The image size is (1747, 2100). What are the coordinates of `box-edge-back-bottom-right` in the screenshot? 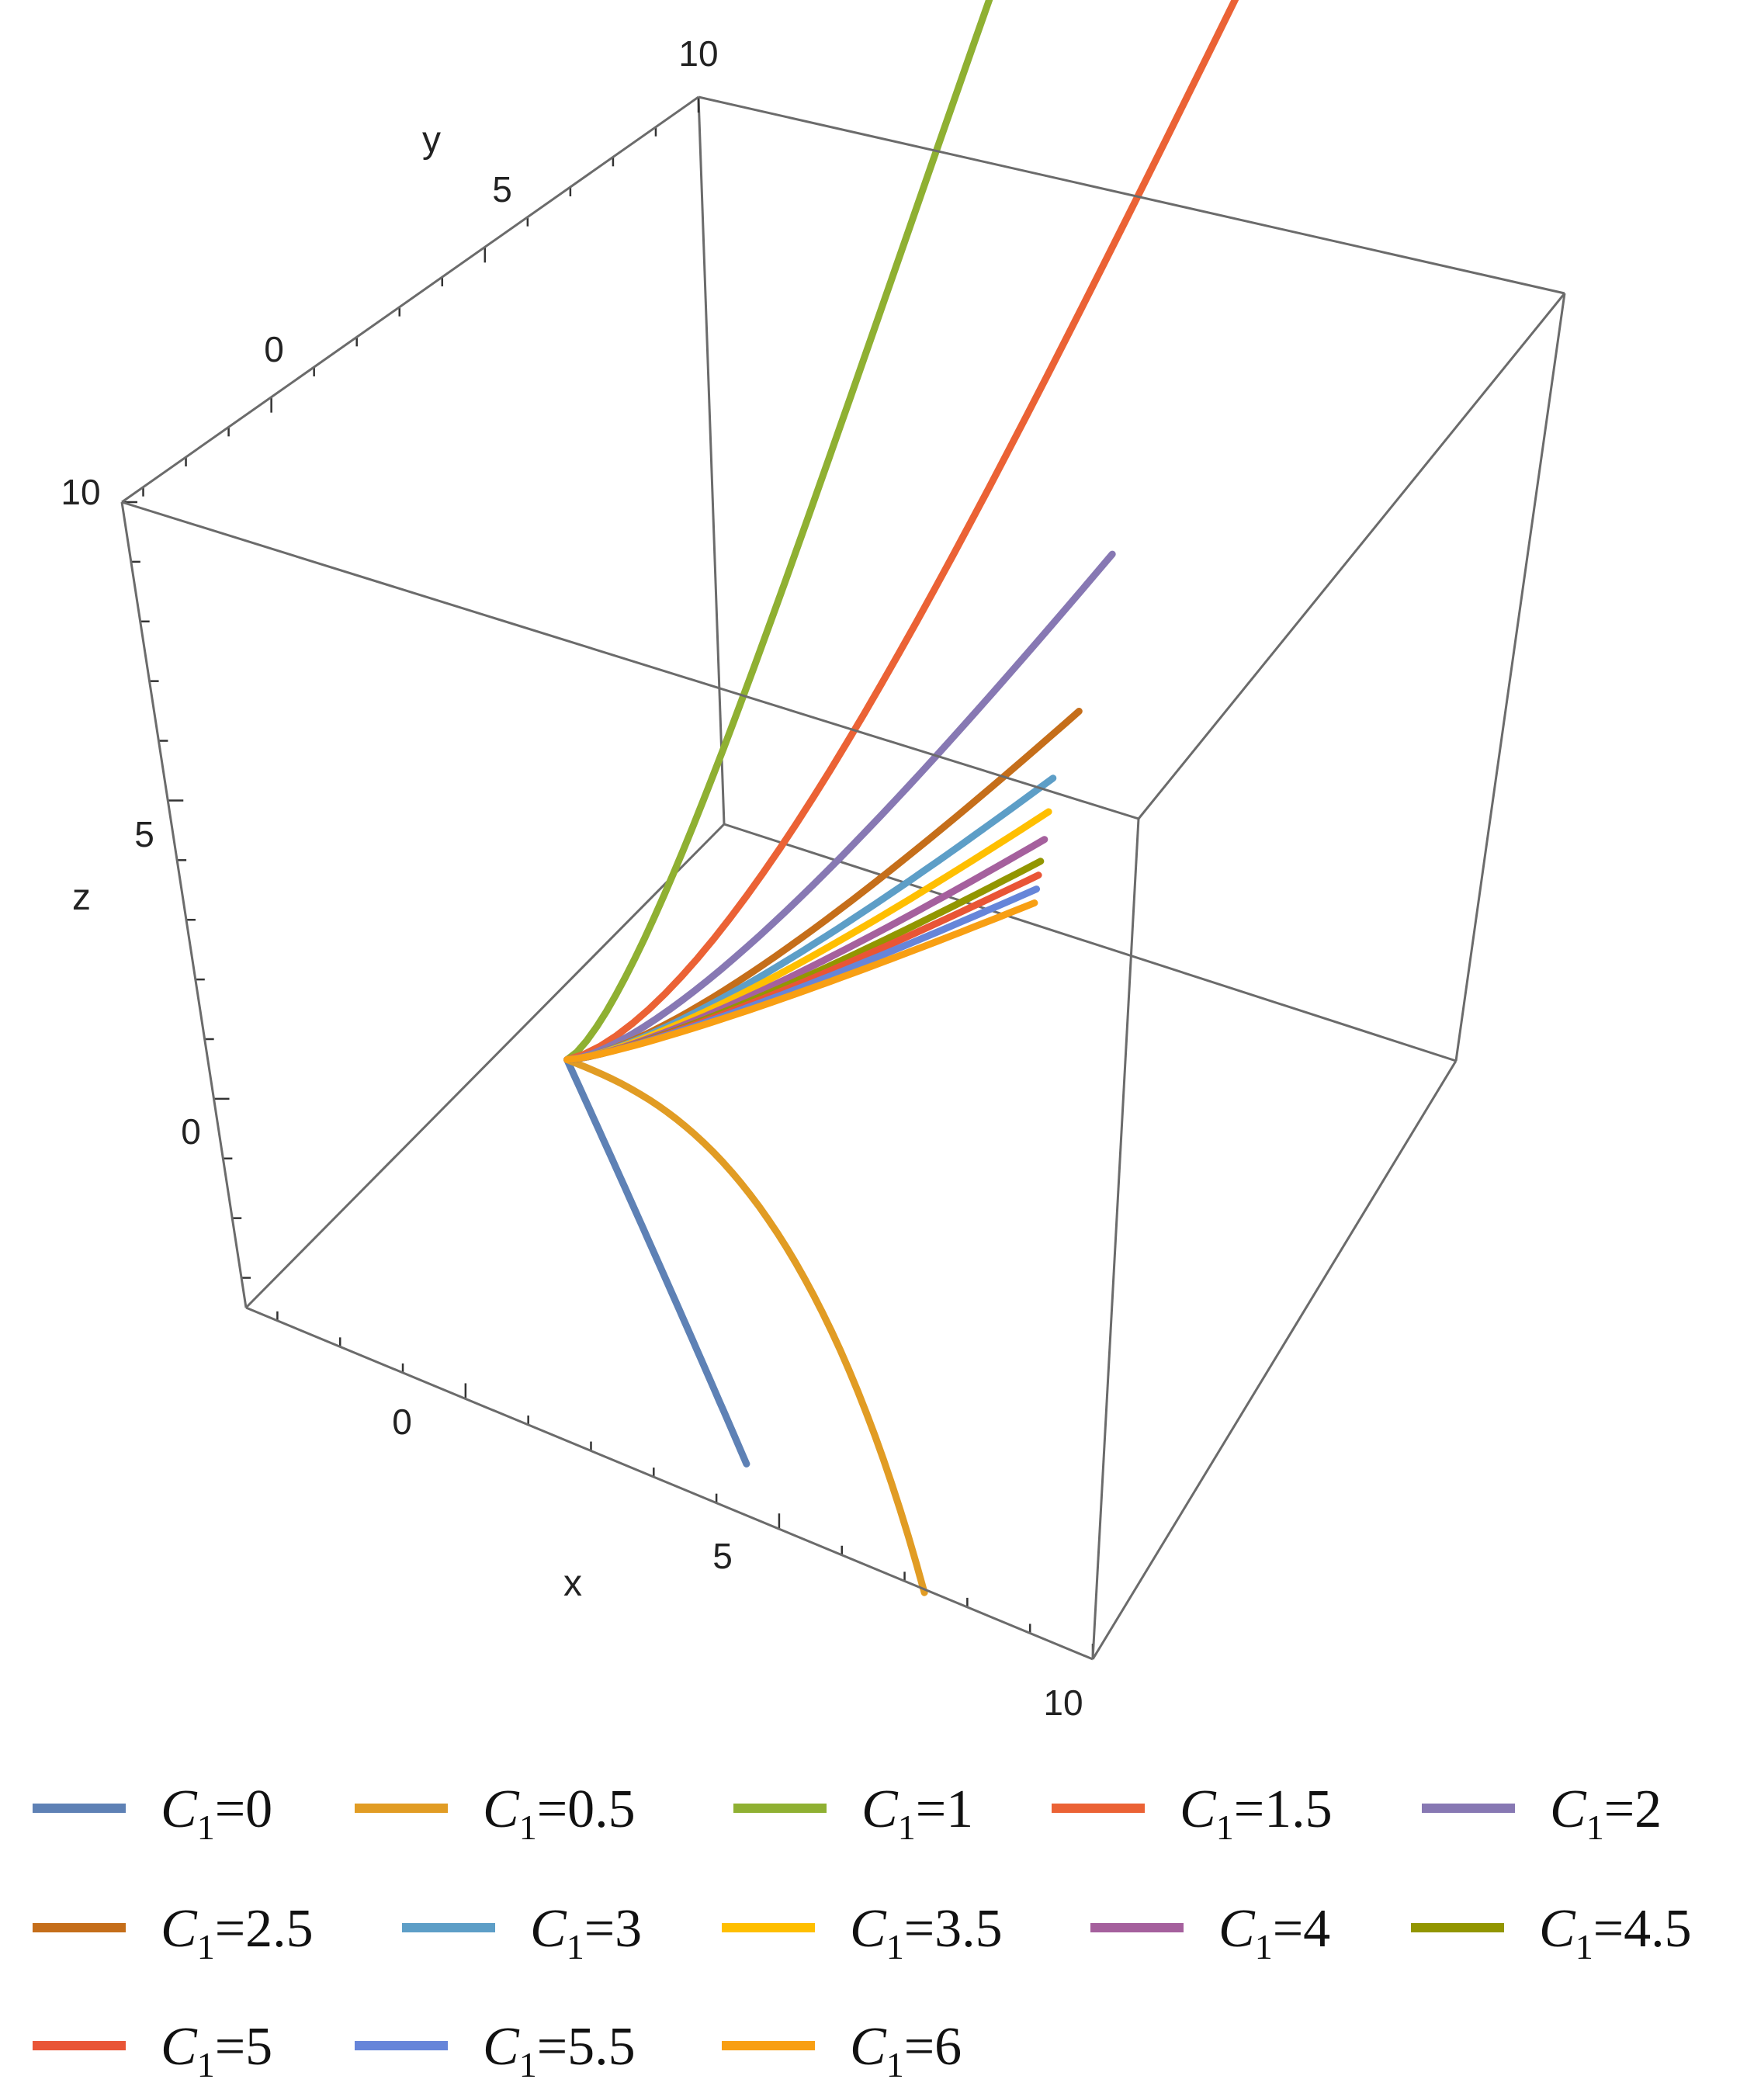 It's located at (1090, 942).